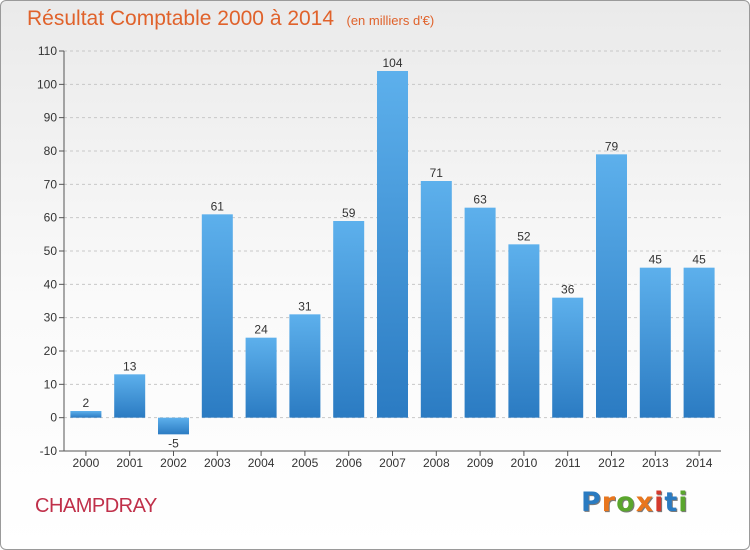 Image resolution: width=750 pixels, height=550 pixels. What do you see at coordinates (392, 244) in the screenshot?
I see `bar-2007` at bounding box center [392, 244].